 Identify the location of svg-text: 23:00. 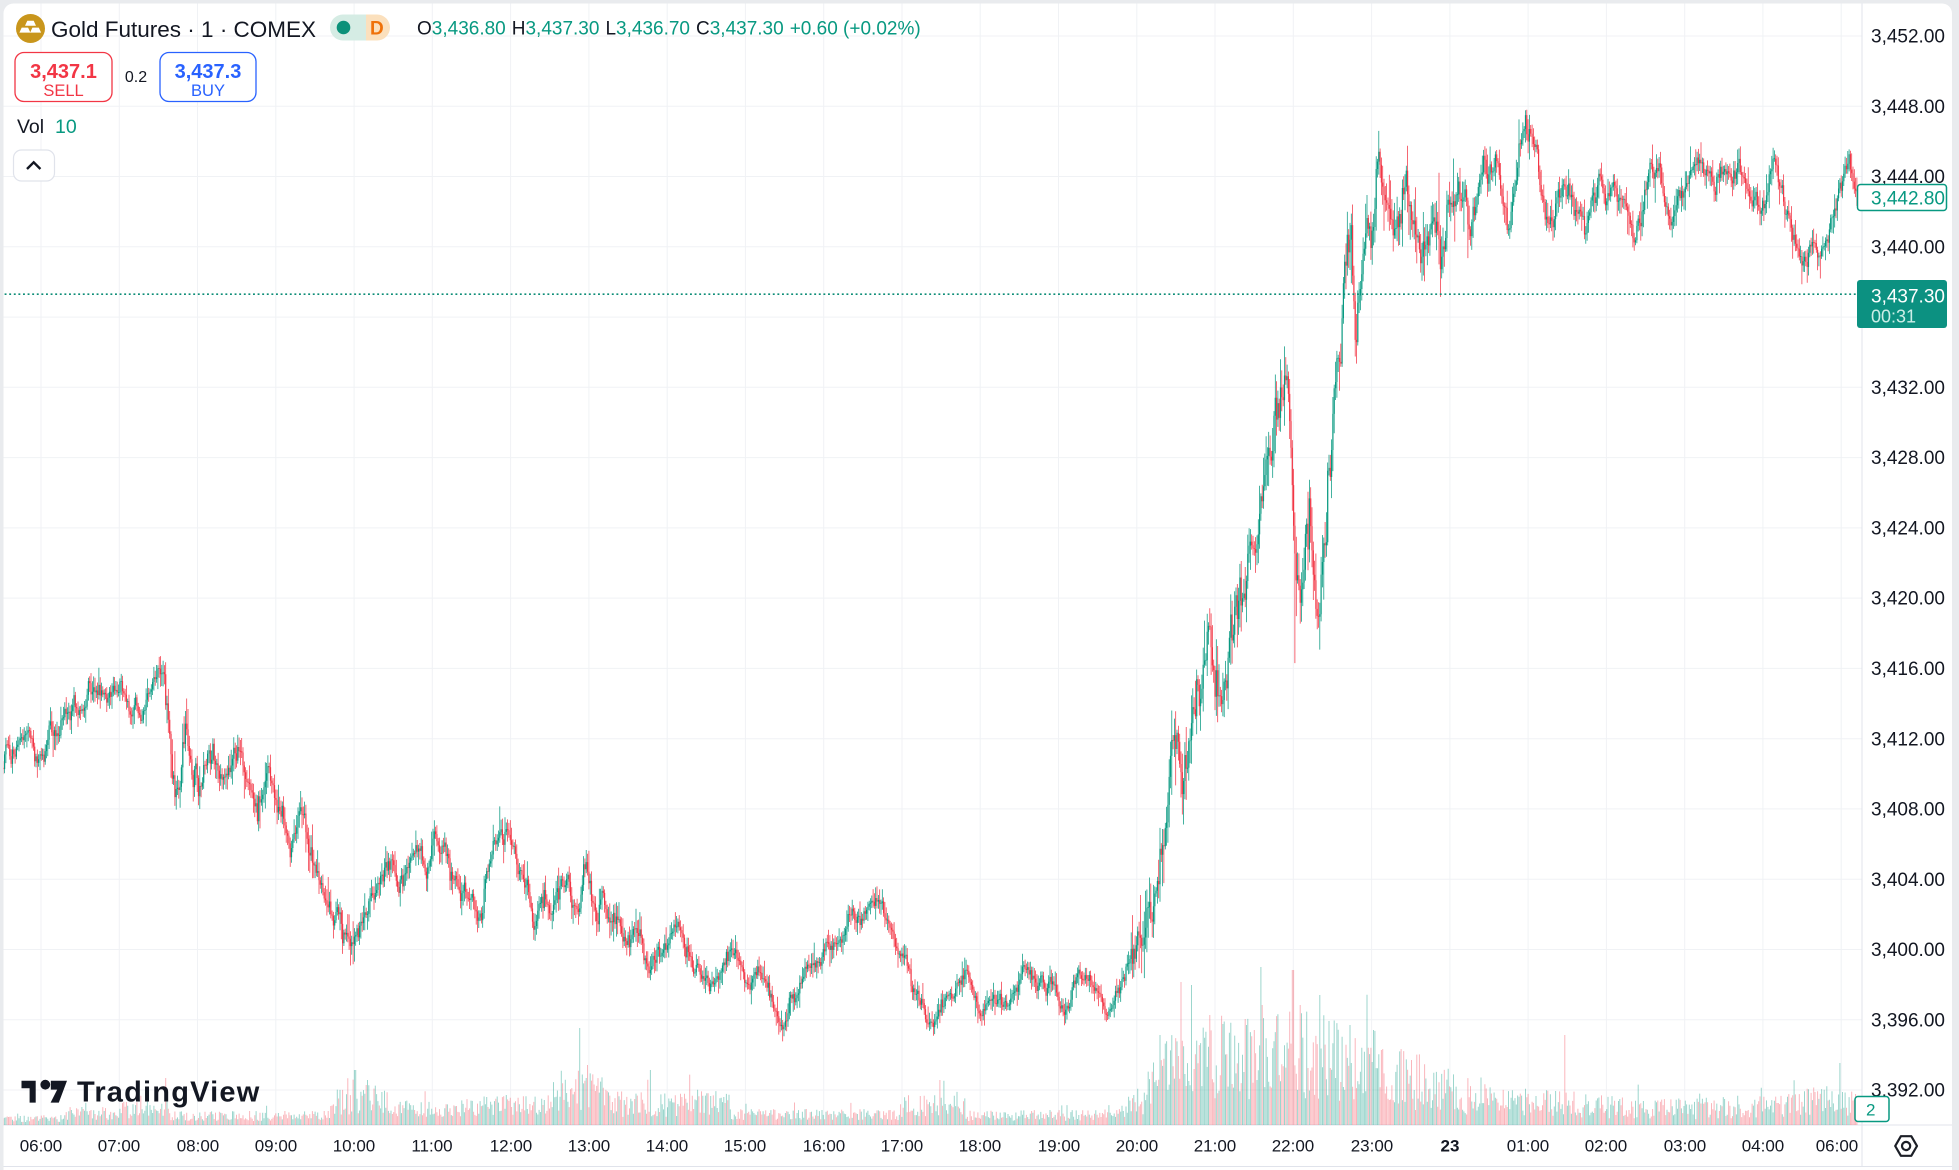
(1372, 1146).